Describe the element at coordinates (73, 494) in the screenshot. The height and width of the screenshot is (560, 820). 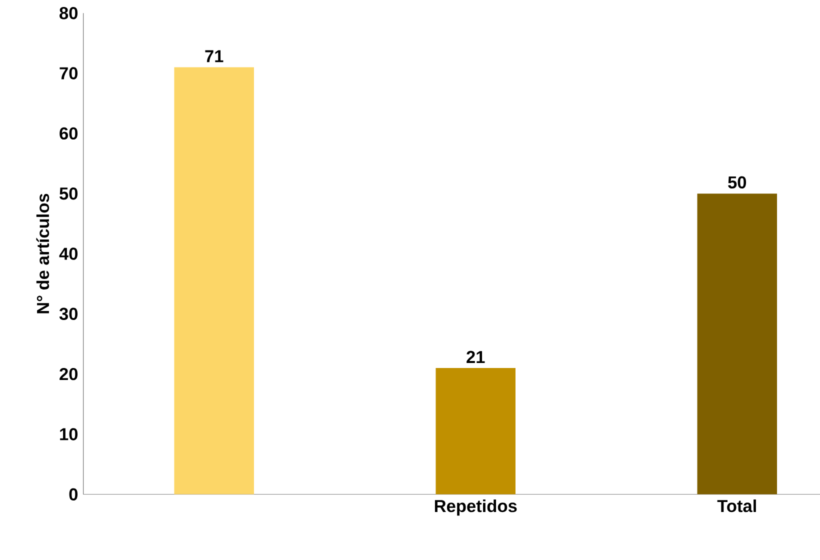
I see `y-tick-label: 0` at that location.